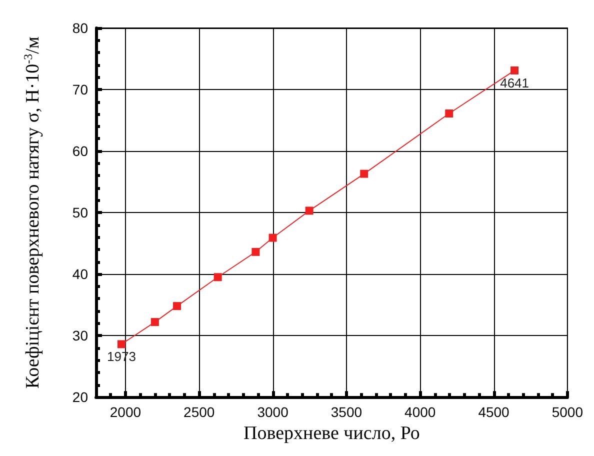 This screenshot has height=456, width=594. Describe the element at coordinates (80, 336) in the screenshot. I see `y-tick-label: 30` at that location.